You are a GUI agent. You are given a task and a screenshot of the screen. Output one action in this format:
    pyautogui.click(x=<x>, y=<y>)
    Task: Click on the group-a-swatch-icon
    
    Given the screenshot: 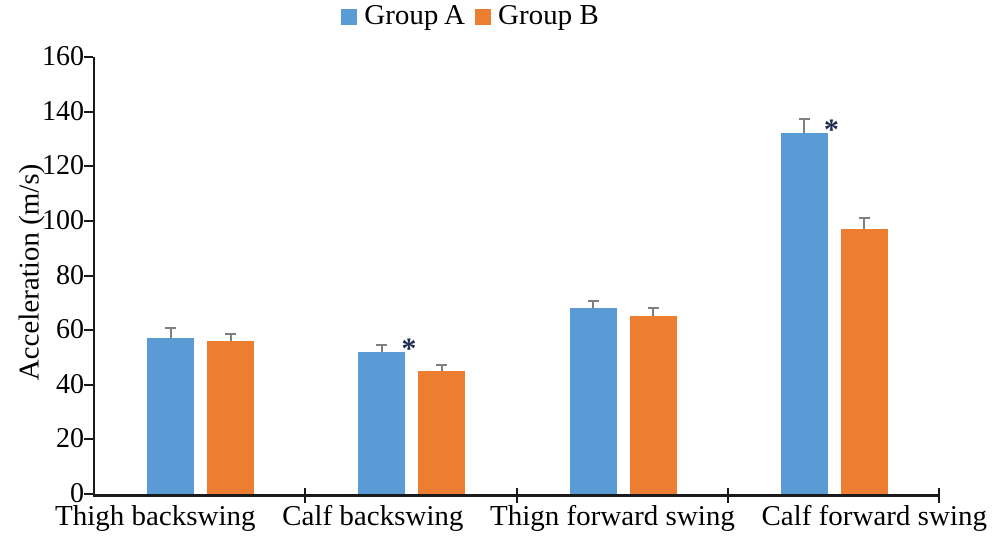 What is the action you would take?
    pyautogui.click(x=349, y=16)
    